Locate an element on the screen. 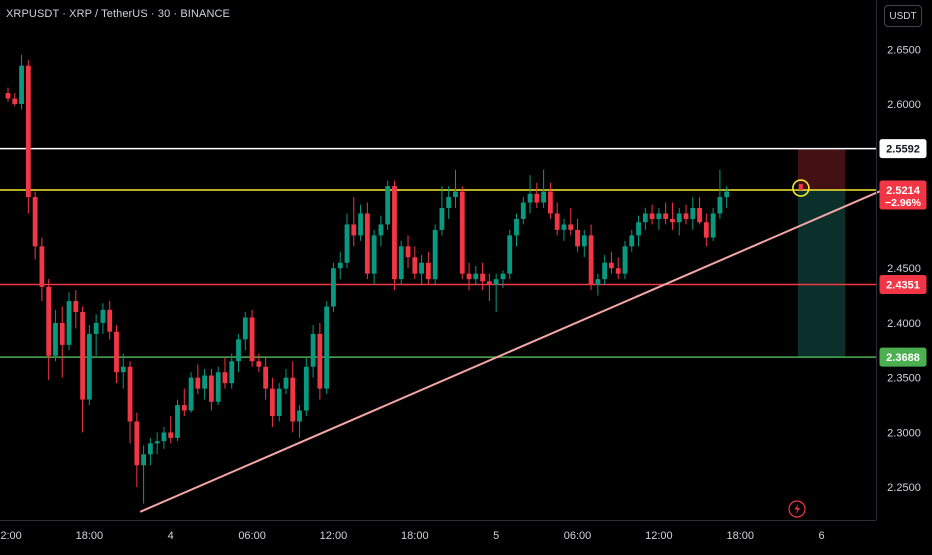 The height and width of the screenshot is (555, 932). price-tag-label: 2.4351 is located at coordinates (903, 286).